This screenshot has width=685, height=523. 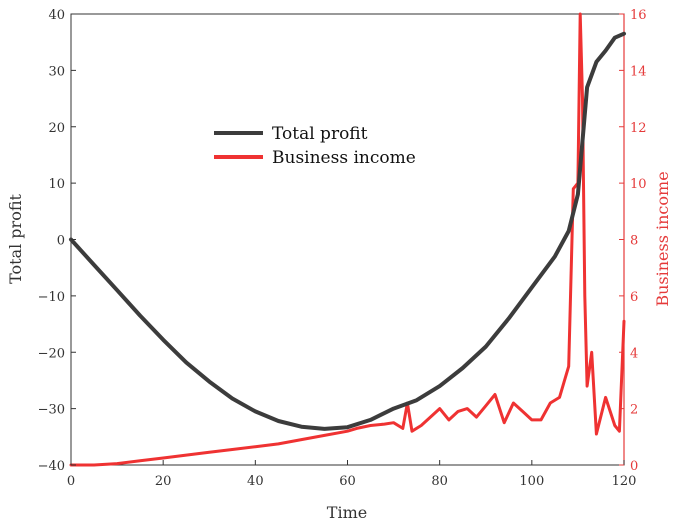 What do you see at coordinates (320, 134) in the screenshot?
I see `legend-label-total-profit: Total profit` at bounding box center [320, 134].